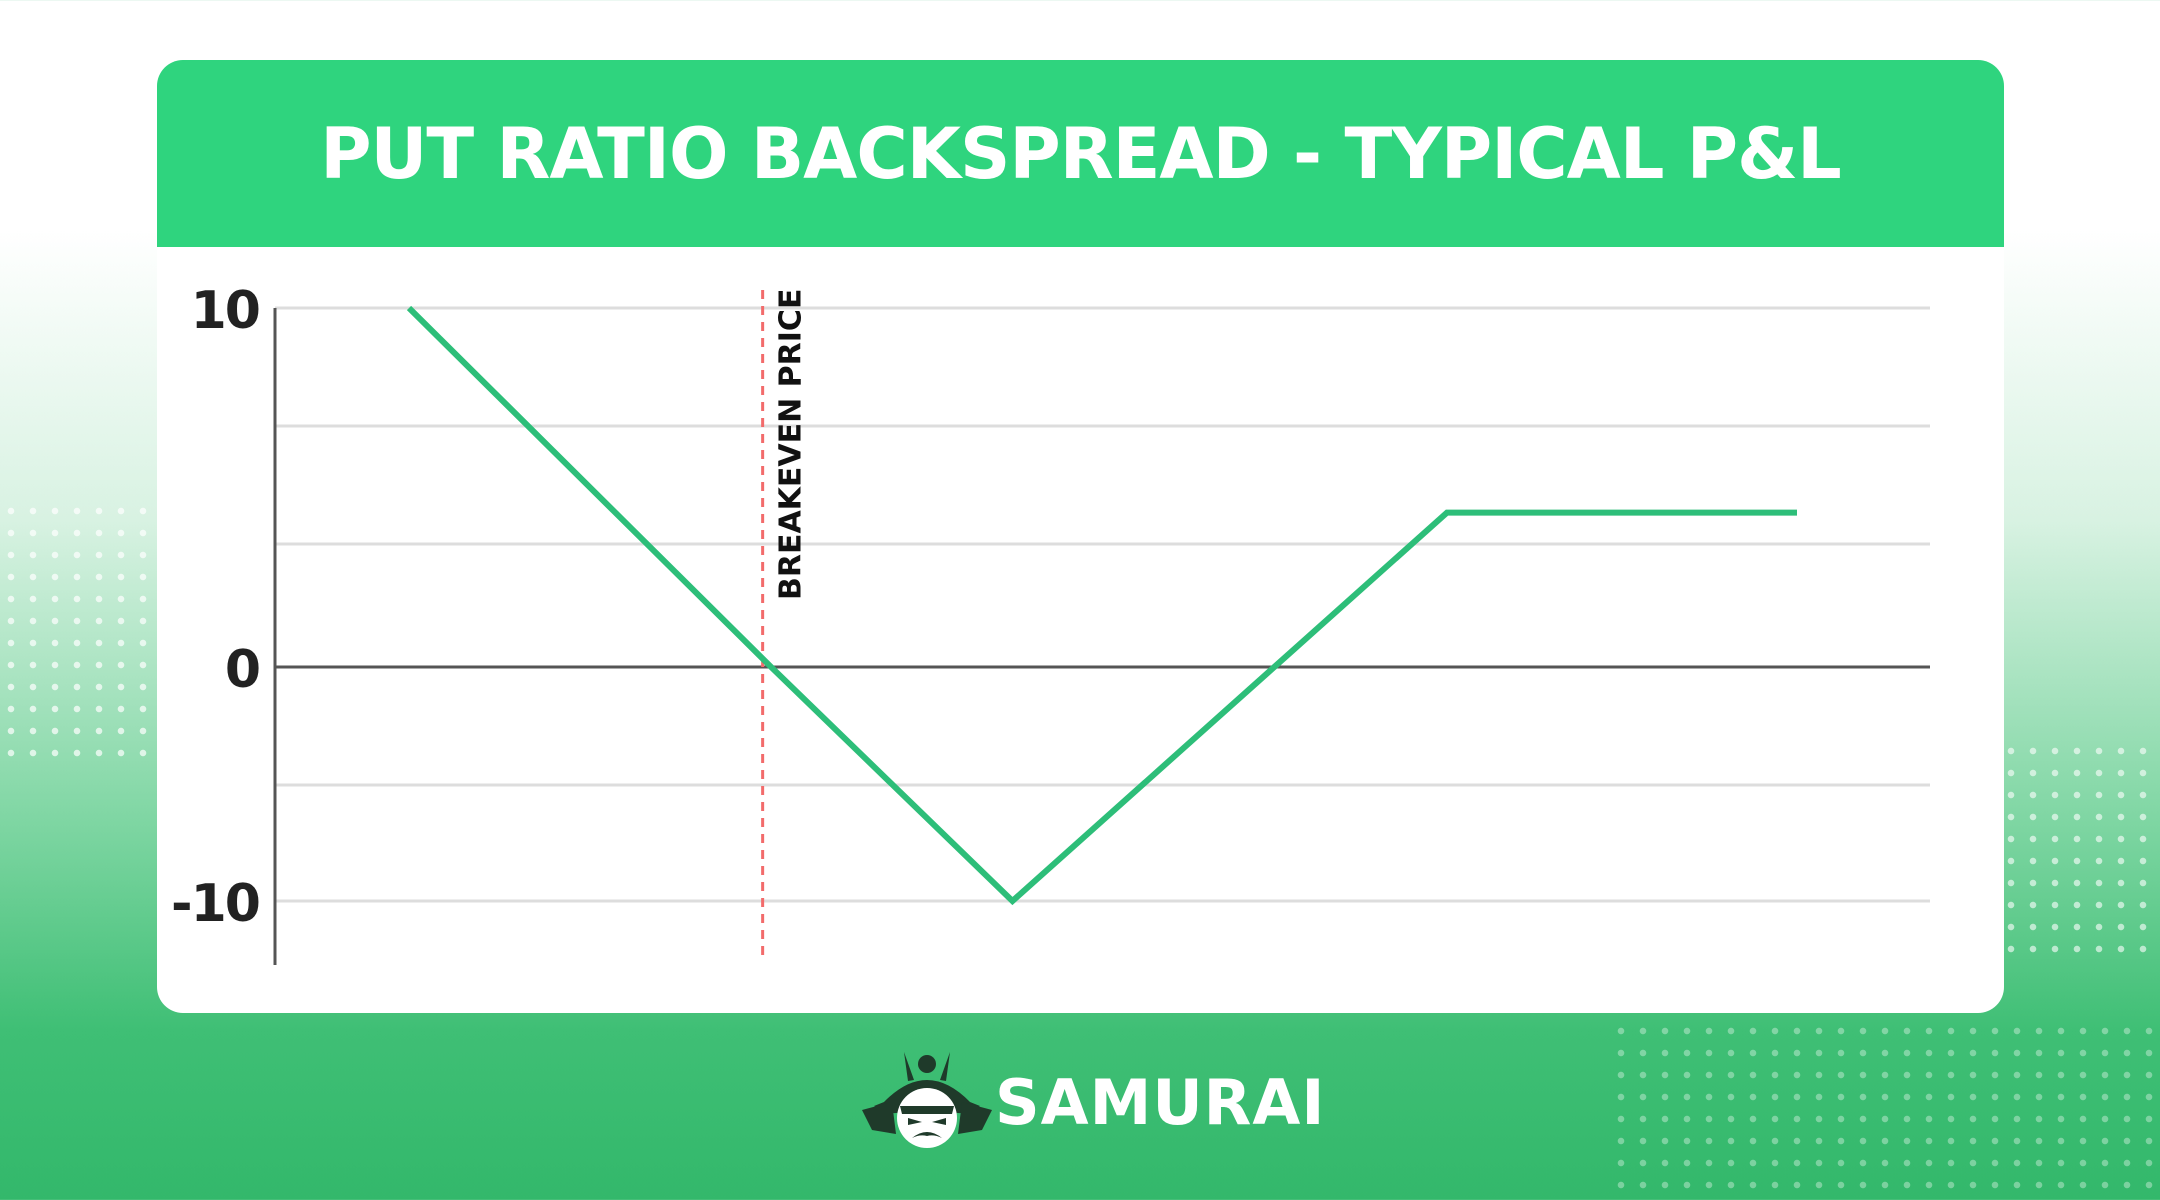  I want to click on y-tick-label: 0, so click(242, 670).